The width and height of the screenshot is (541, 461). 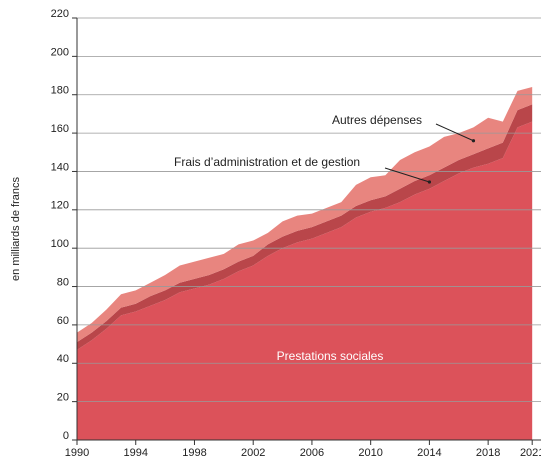 I want to click on series-label: Frais d’administration et de gestion, so click(x=267, y=162).